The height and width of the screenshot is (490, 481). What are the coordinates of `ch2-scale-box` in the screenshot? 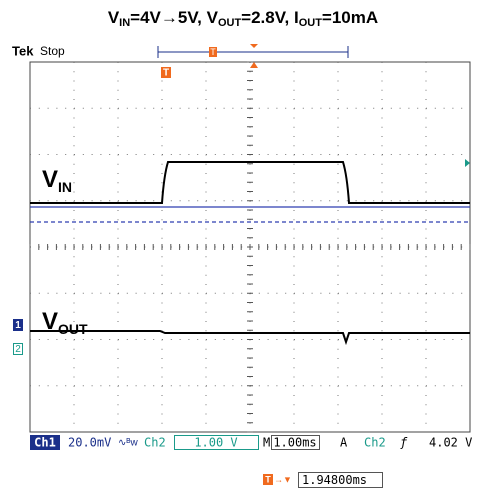 It's located at (216, 442).